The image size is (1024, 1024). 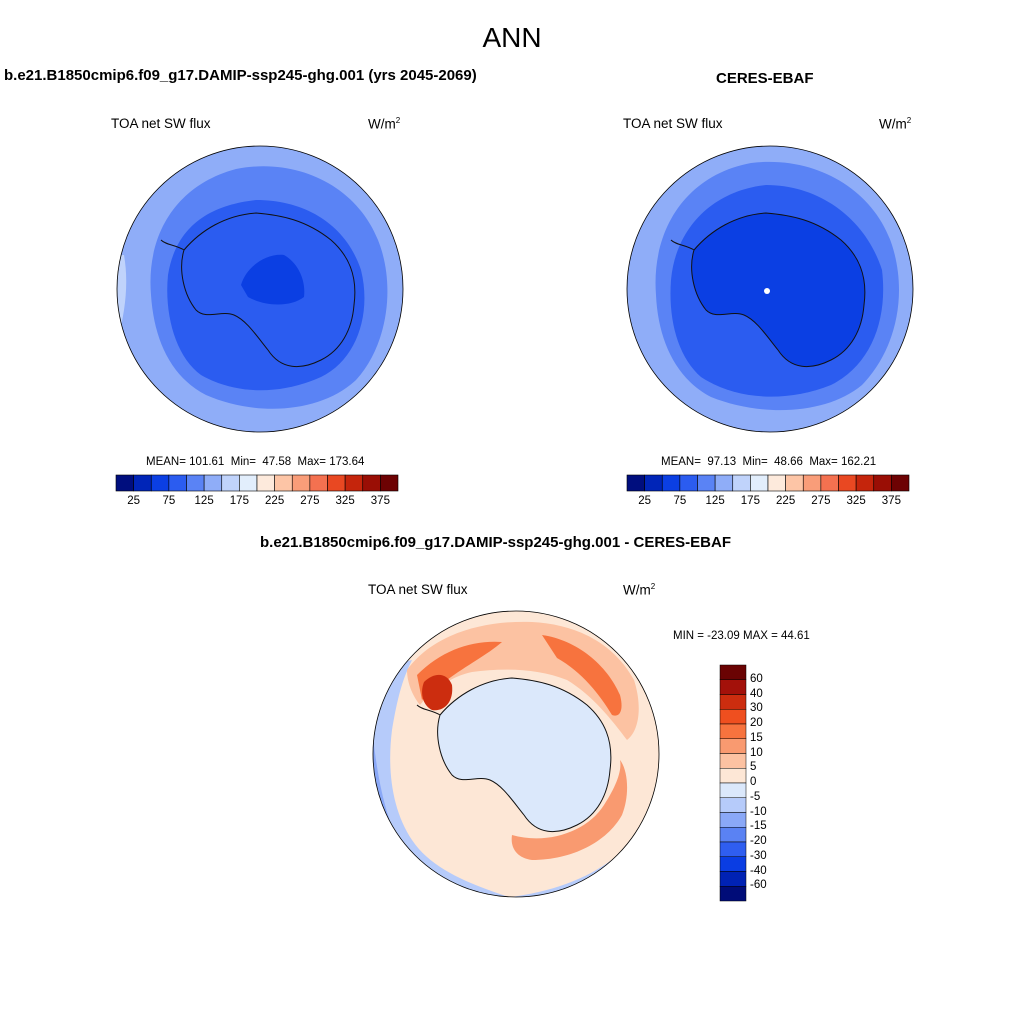 What do you see at coordinates (891, 501) in the screenshot?
I see `obs-colorbar-tick-label: 375` at bounding box center [891, 501].